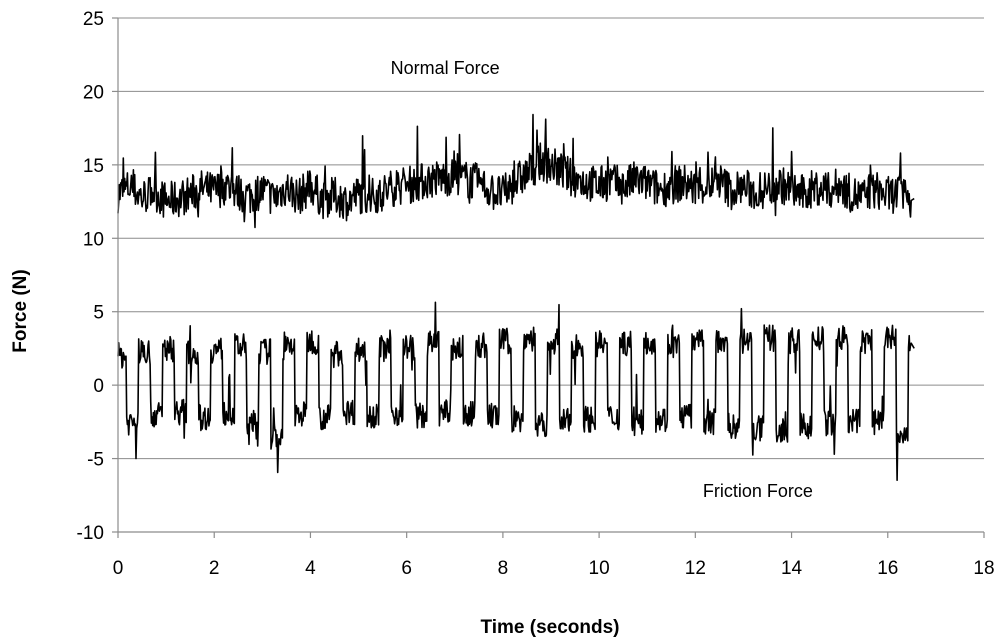 The width and height of the screenshot is (1001, 640). What do you see at coordinates (792, 568) in the screenshot?
I see `x-tick-label: 14` at bounding box center [792, 568].